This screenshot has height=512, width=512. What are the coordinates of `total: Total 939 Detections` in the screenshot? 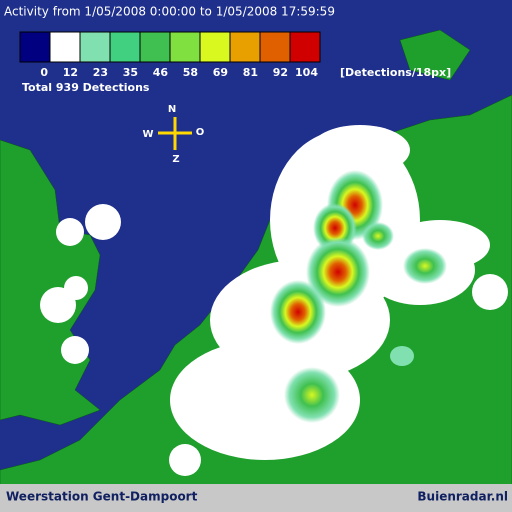 It's located at (86, 87).